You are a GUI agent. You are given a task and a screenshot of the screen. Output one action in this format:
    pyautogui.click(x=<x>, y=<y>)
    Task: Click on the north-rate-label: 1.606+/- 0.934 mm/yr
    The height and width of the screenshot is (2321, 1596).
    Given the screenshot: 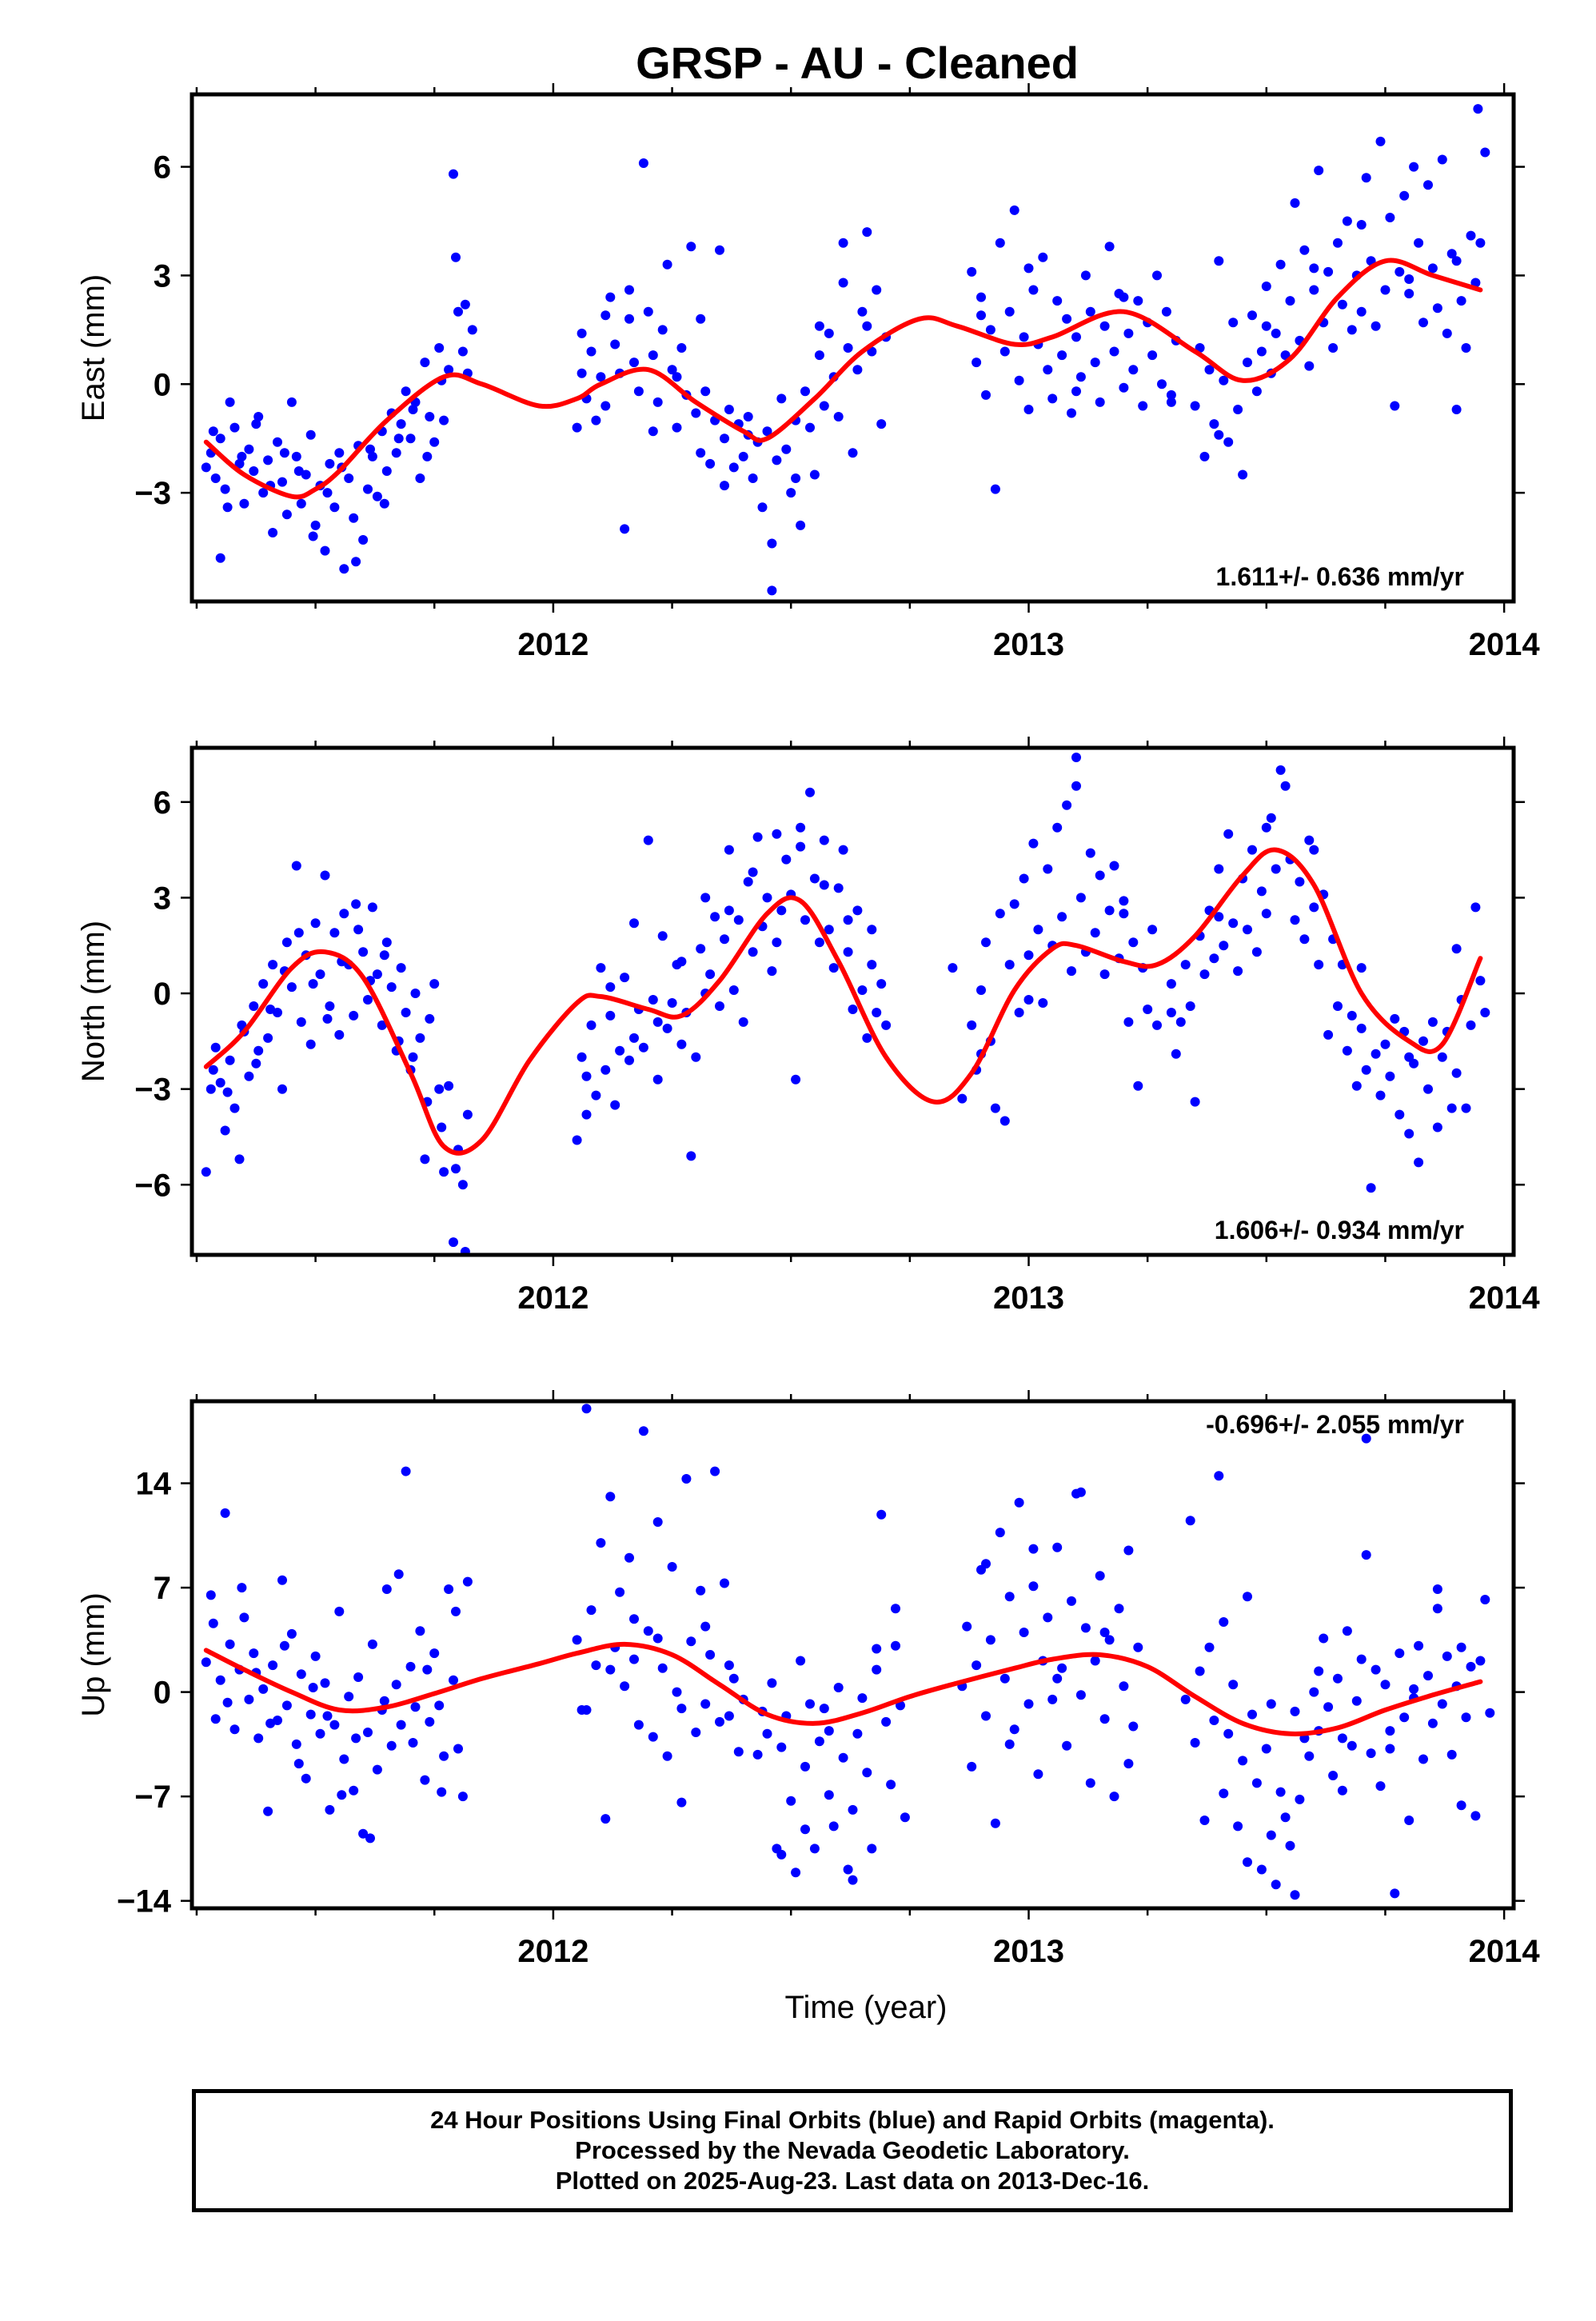 What is the action you would take?
    pyautogui.click(x=1339, y=1230)
    